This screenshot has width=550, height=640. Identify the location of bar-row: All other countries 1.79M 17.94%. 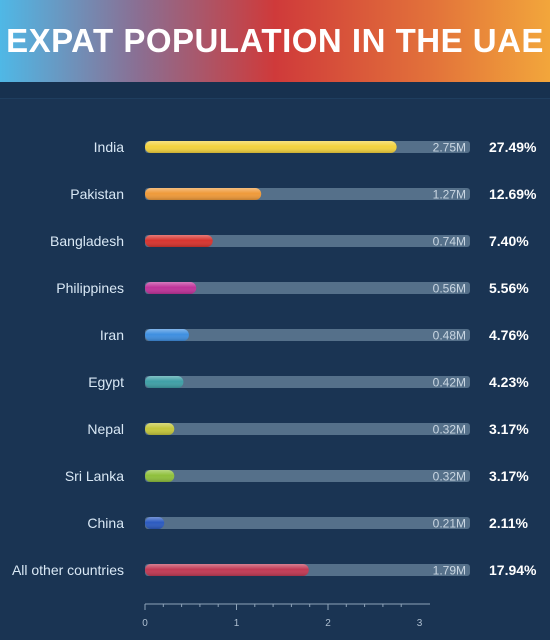
(274, 570).